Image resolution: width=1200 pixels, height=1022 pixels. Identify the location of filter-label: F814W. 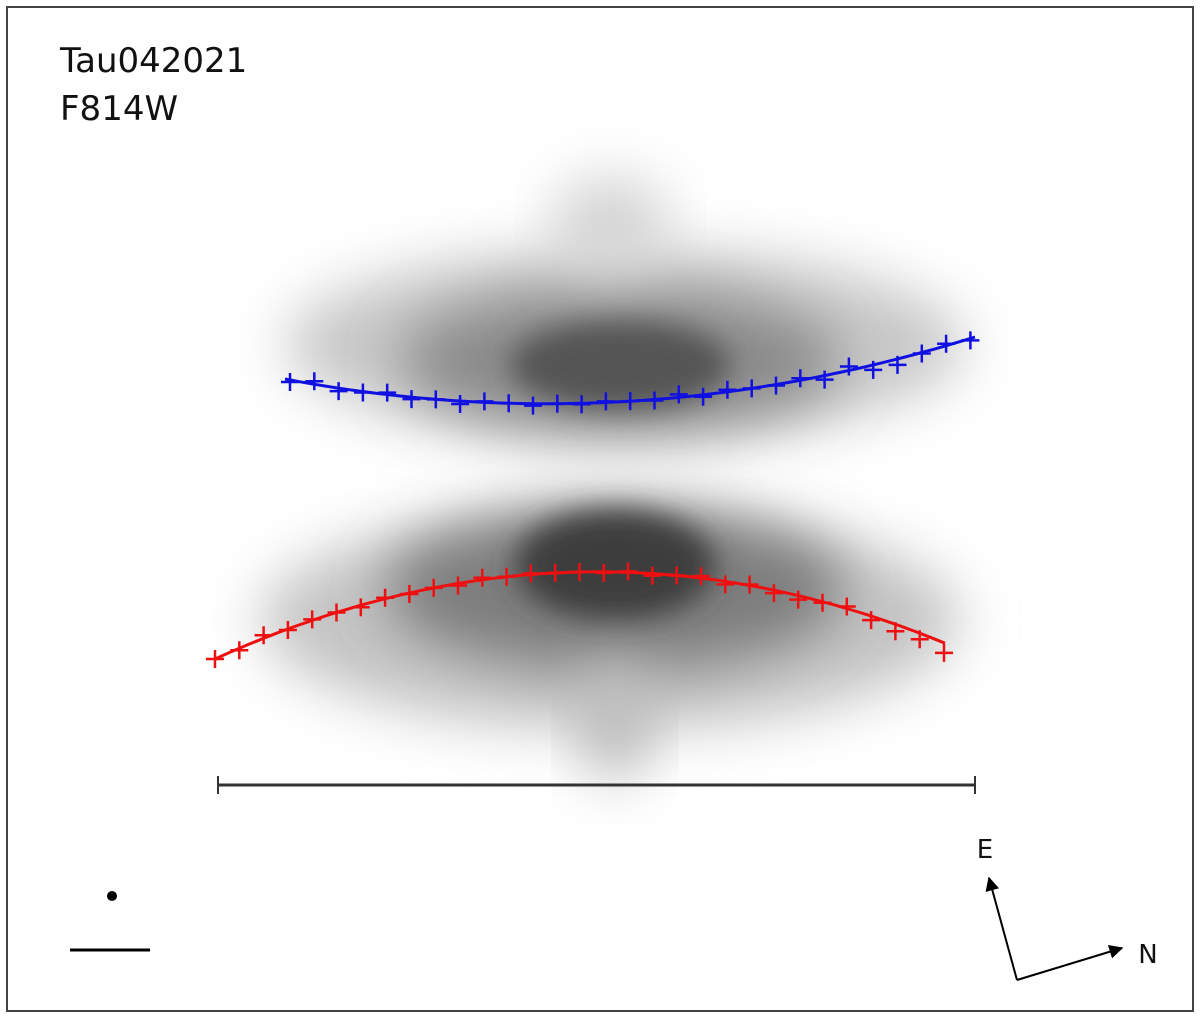
(119, 109).